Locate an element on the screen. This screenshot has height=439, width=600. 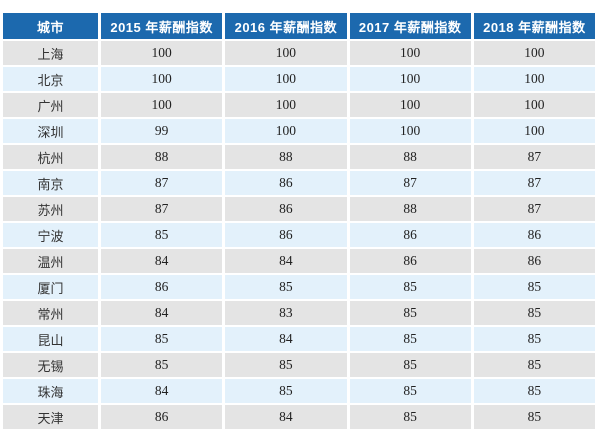
table-row: 天津 86 84 85 85 is located at coordinates (299, 417).